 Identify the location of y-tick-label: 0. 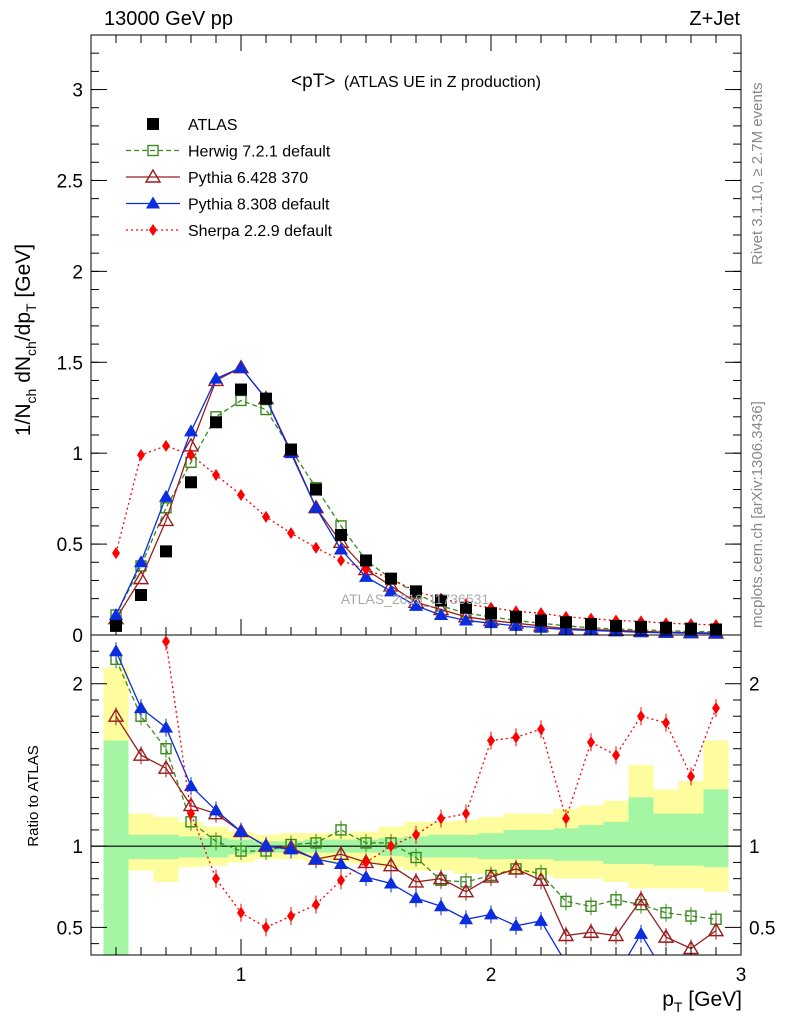
(77, 636).